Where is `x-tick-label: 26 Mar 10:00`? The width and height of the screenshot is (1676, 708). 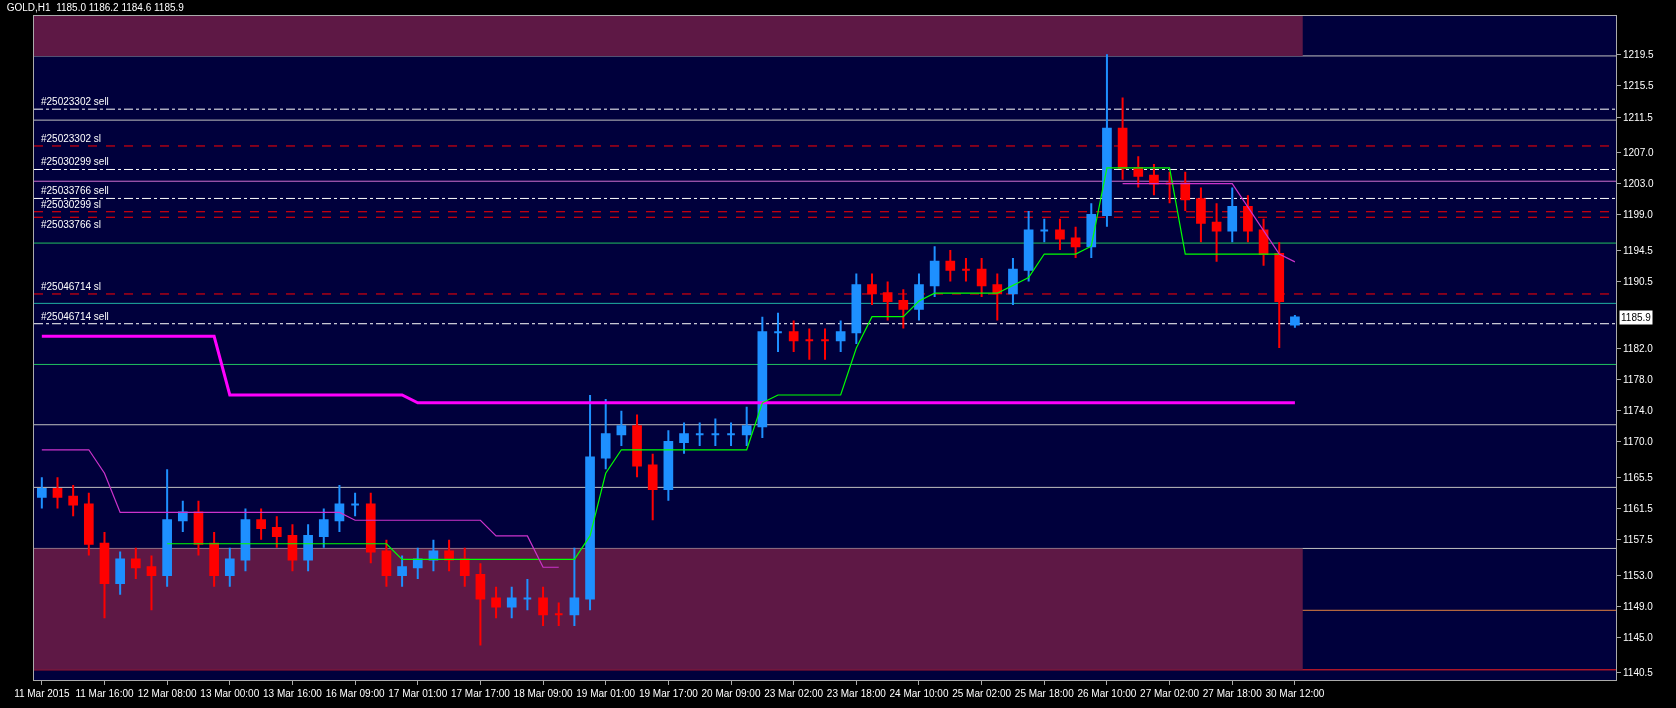 x-tick-label: 26 Mar 10:00 is located at coordinates (1107, 693).